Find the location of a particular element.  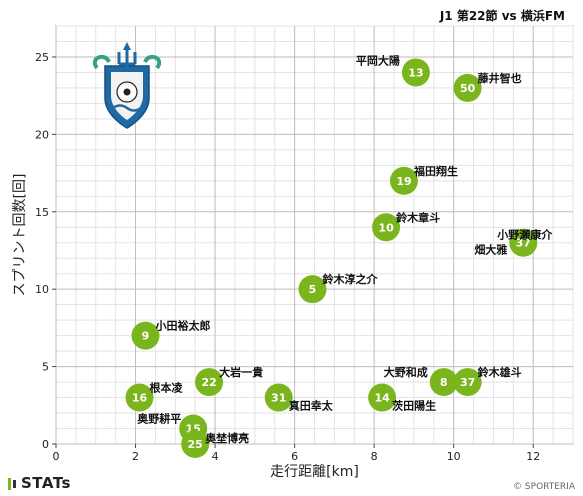

point-number: 19 is located at coordinates (403, 181).